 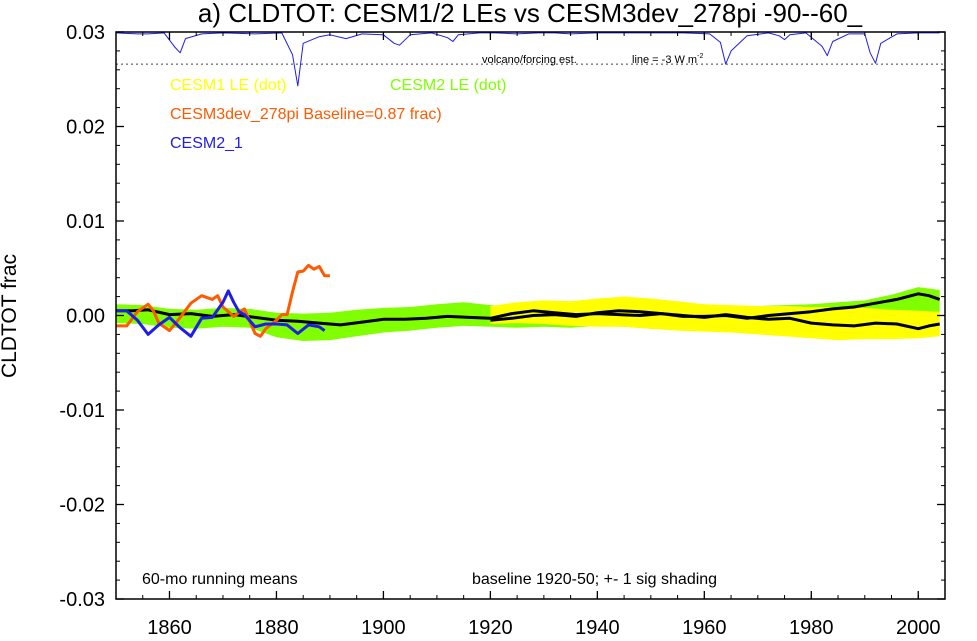 I want to click on x-tick-label: 1900, so click(x=383, y=628).